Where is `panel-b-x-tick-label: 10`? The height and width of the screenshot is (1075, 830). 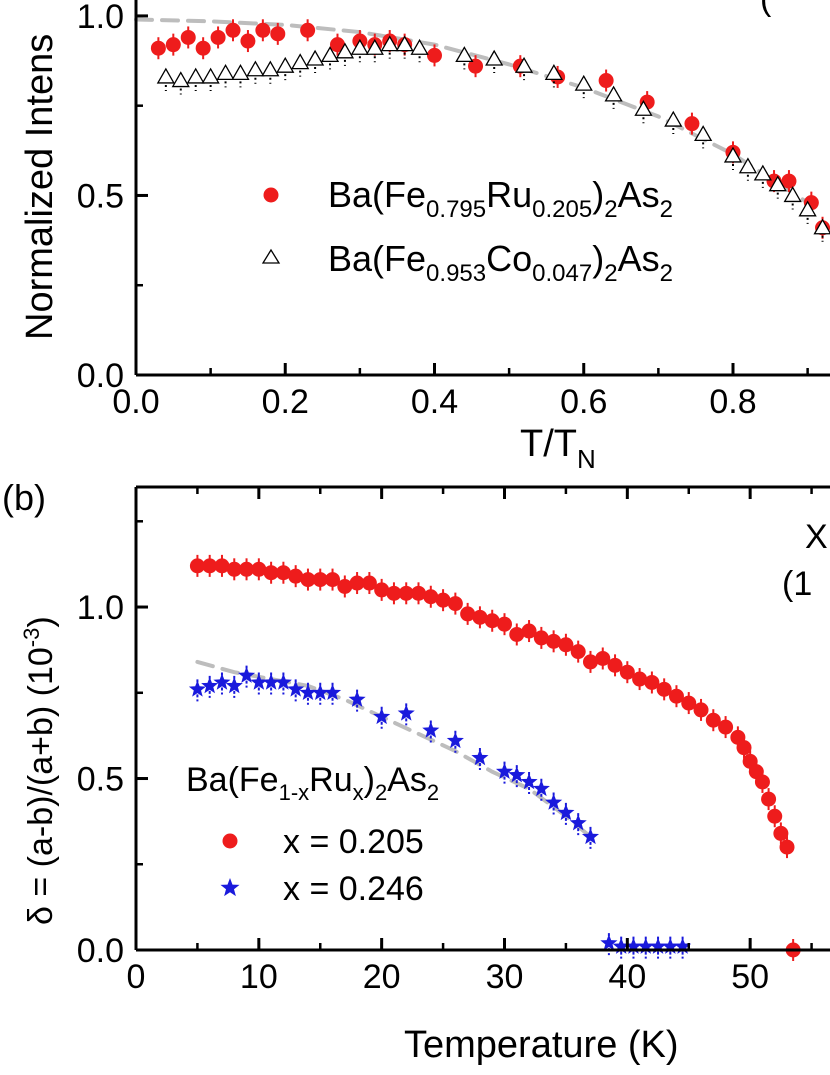
panel-b-x-tick-label: 10 is located at coordinates (259, 977).